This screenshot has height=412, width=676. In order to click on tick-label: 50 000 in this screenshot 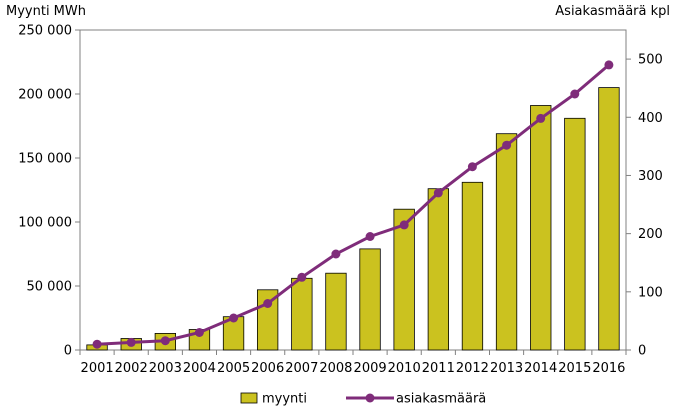, I will do `click(50, 287)`.